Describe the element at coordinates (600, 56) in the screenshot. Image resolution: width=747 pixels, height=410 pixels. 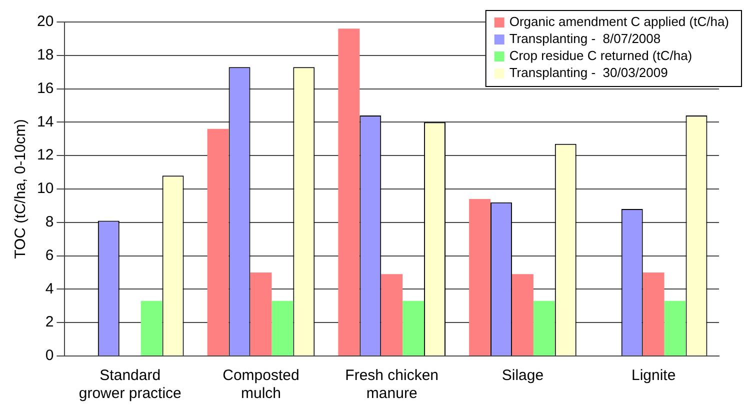
I see `legend-label: Crop residue C returned (tC/ha)` at that location.